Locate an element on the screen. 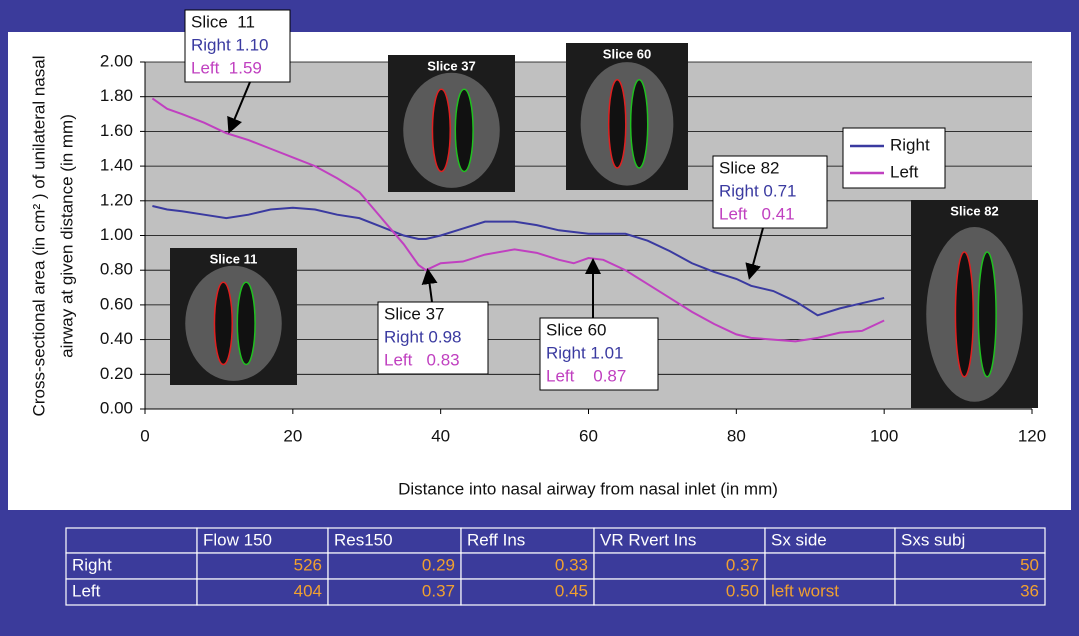 The width and height of the screenshot is (1079, 636). y-tick-label: 0.60 is located at coordinates (116, 303).